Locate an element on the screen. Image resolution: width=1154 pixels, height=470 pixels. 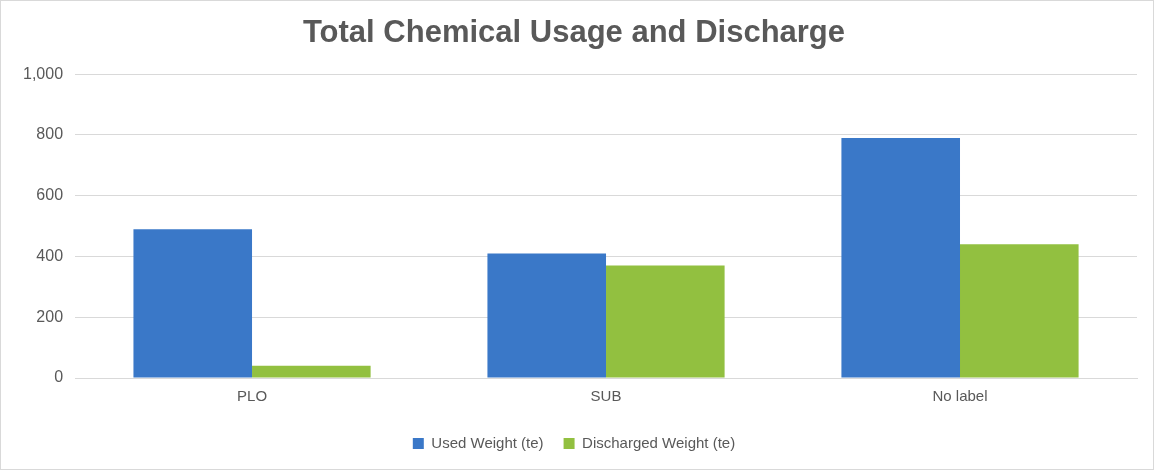
legend-label: Discharged Weight (te) is located at coordinates (659, 442).